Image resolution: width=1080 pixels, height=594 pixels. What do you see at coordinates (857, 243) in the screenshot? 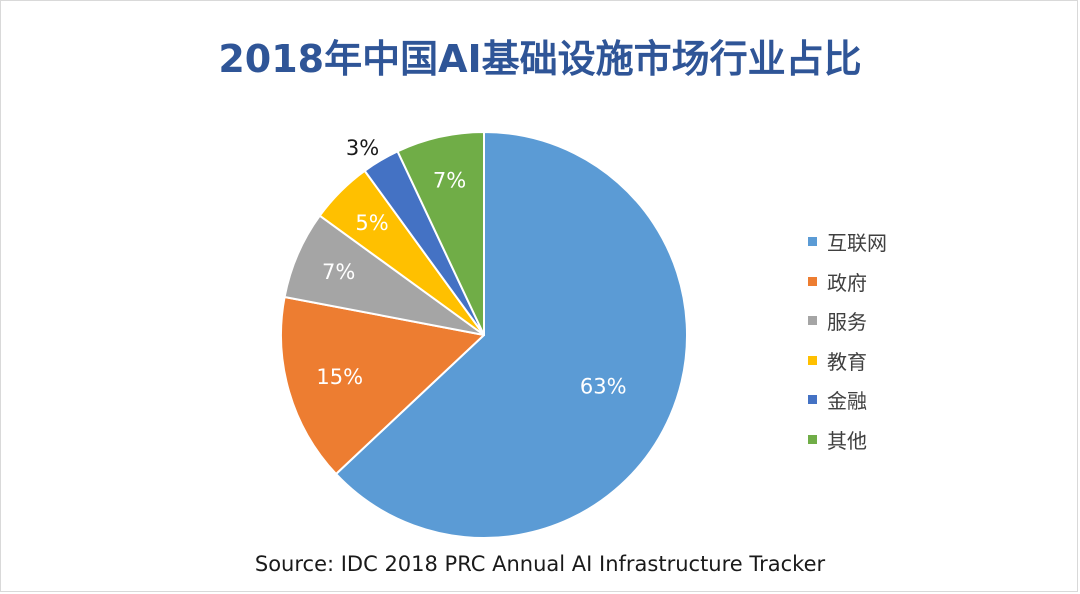
I see `legend-label: 互联网` at bounding box center [857, 243].